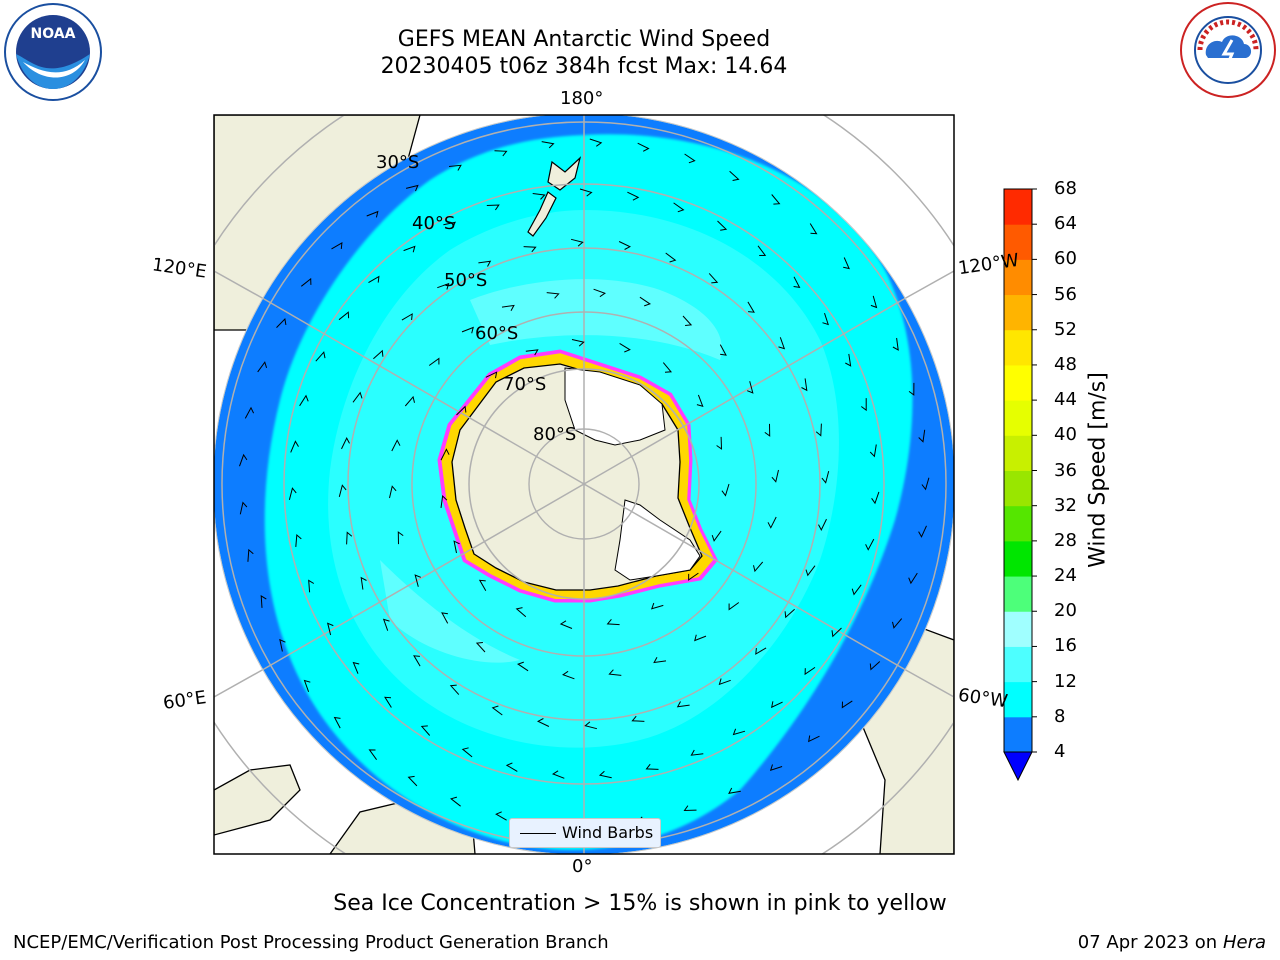  I want to click on legend-line-icon, so click(538, 833).